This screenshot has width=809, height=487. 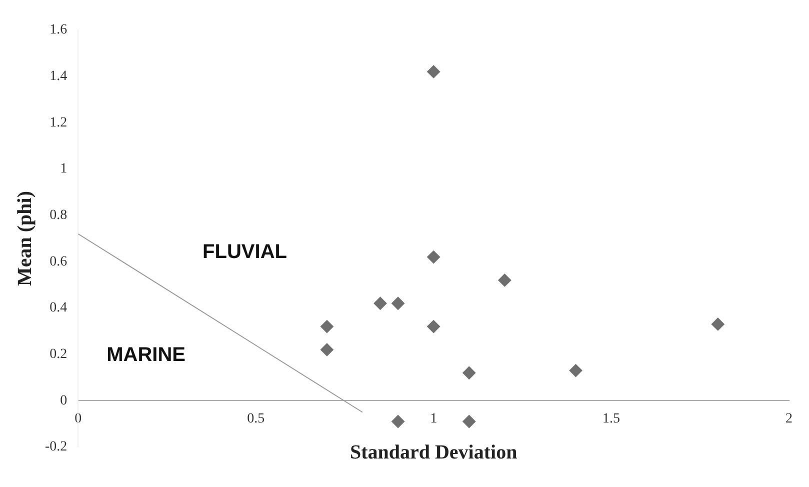 What do you see at coordinates (64, 169) in the screenshot?
I see `y-tick-label: 1` at bounding box center [64, 169].